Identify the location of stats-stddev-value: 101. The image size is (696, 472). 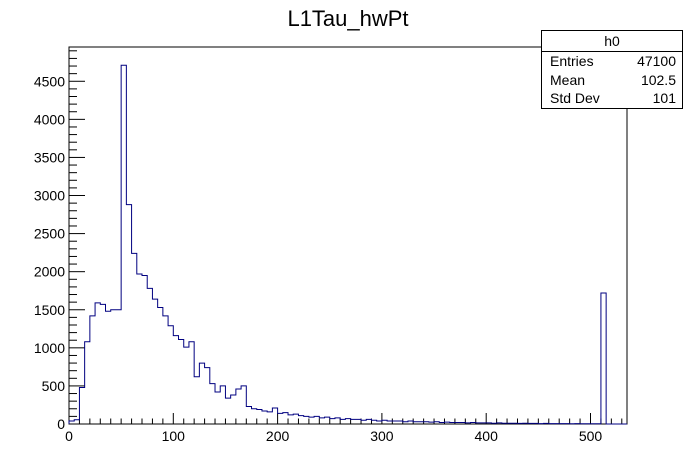
(664, 98).